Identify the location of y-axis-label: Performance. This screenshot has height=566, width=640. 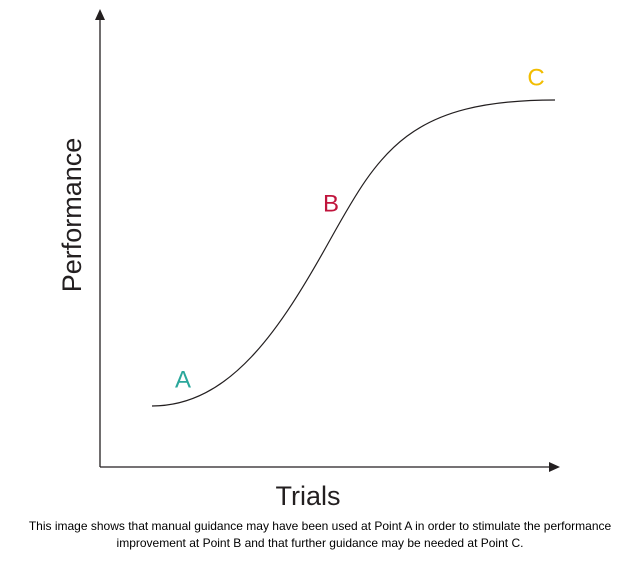
(72, 215).